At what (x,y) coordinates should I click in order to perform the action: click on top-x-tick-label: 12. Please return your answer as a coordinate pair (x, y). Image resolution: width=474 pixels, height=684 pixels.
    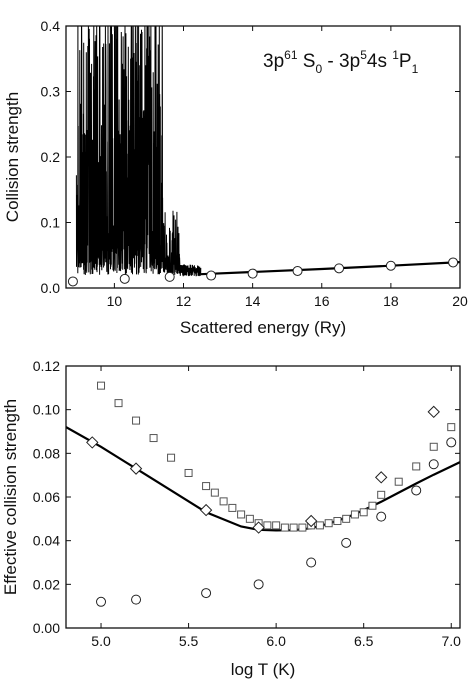
    Looking at the image, I should click on (184, 301).